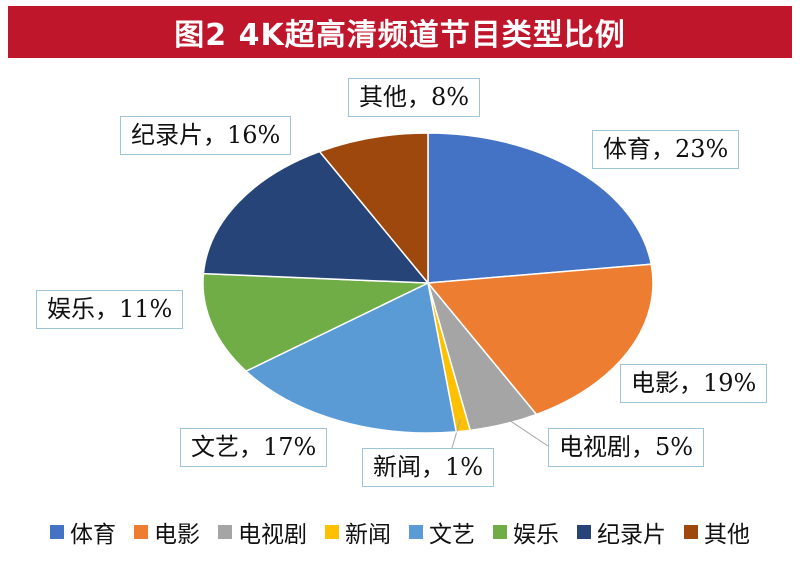 Image resolution: width=800 pixels, height=565 pixels. I want to click on legend-label: 文艺, so click(452, 535).